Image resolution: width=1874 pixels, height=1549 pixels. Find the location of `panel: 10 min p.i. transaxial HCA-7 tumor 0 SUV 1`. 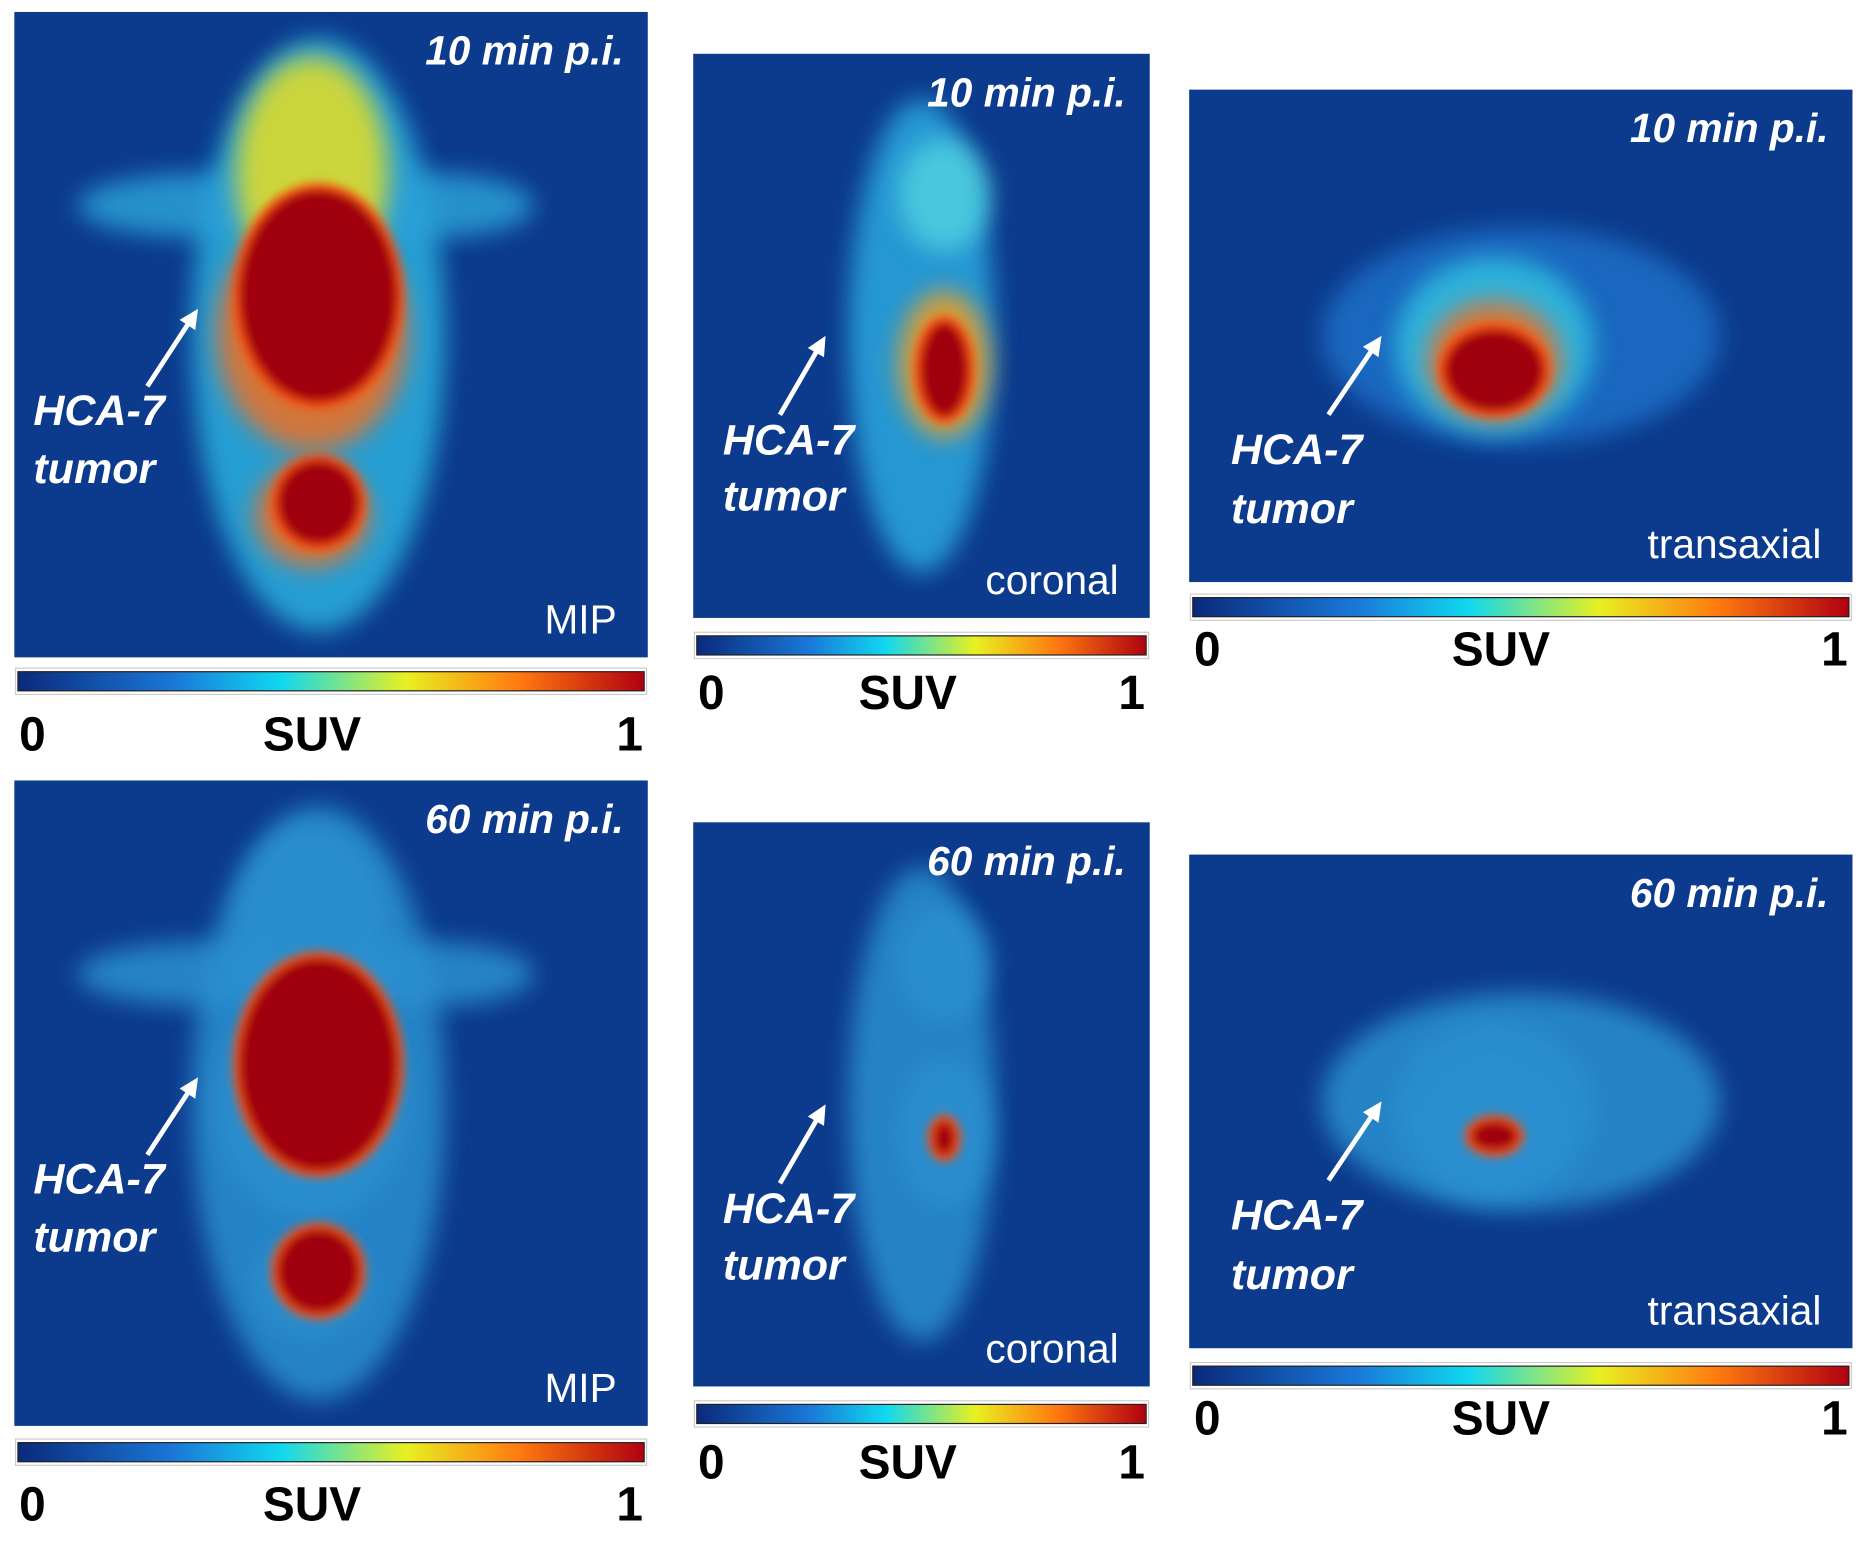

panel: 10 min p.i. transaxial HCA-7 tumor 0 SUV 1 is located at coordinates (1521, 383).